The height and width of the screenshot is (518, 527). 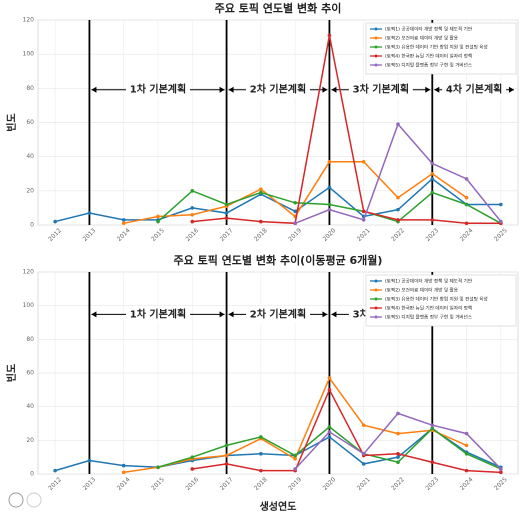 I want to click on plan-label: 2차 기본계획, so click(x=278, y=89).